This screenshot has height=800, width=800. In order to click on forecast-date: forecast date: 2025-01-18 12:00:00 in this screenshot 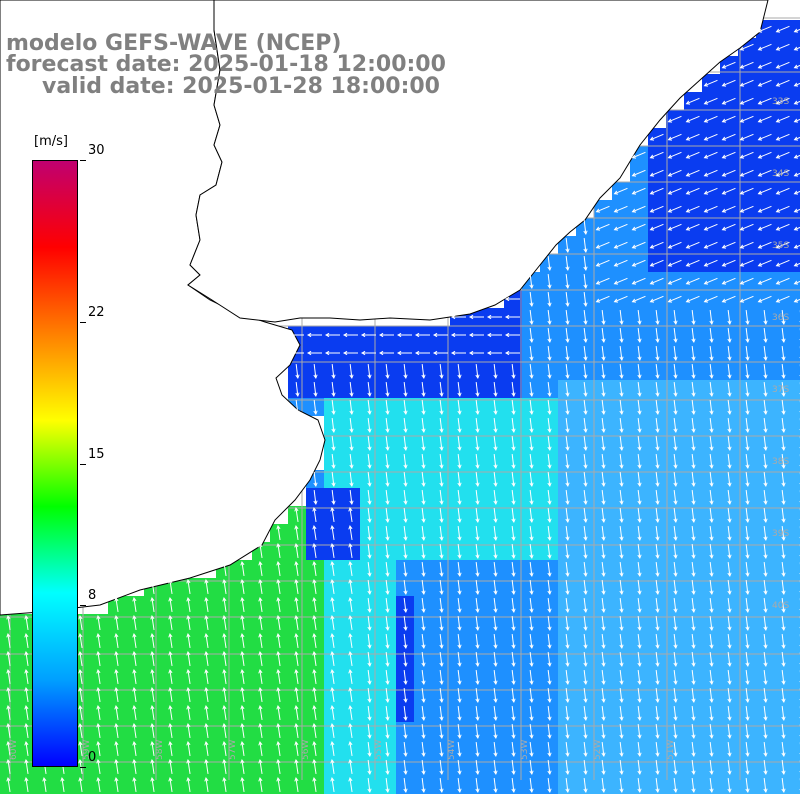, I will do `click(226, 64)`.